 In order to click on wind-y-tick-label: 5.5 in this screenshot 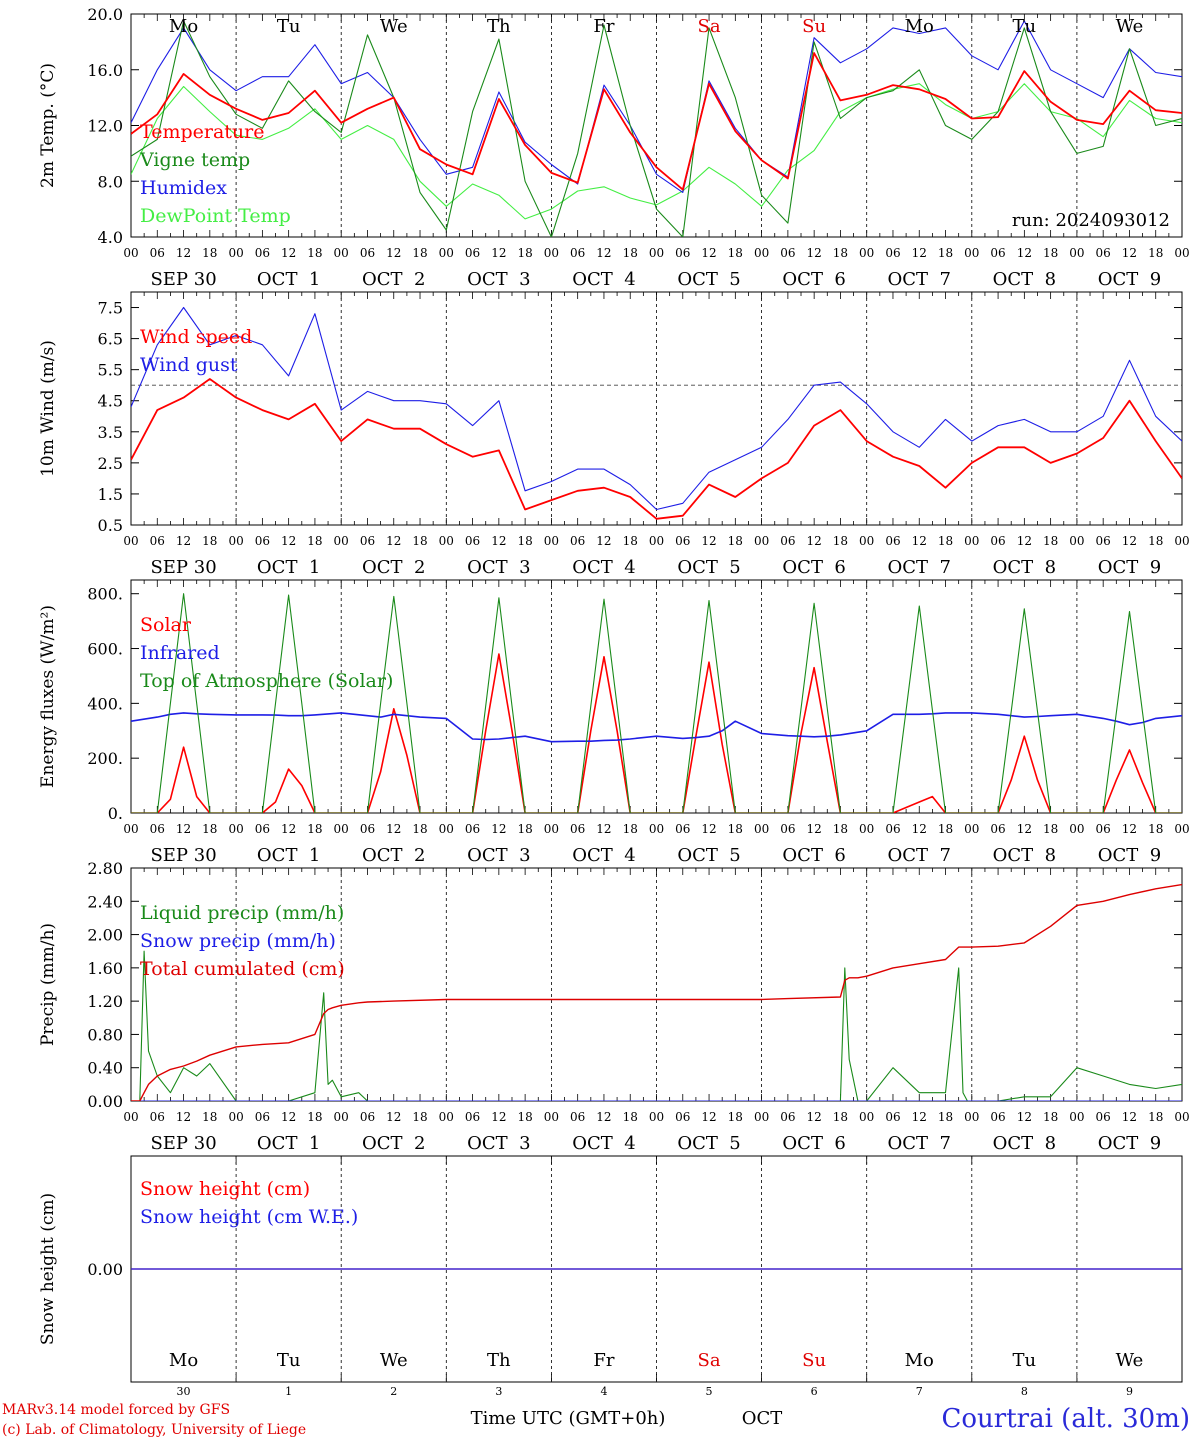, I will do `click(110, 370)`.